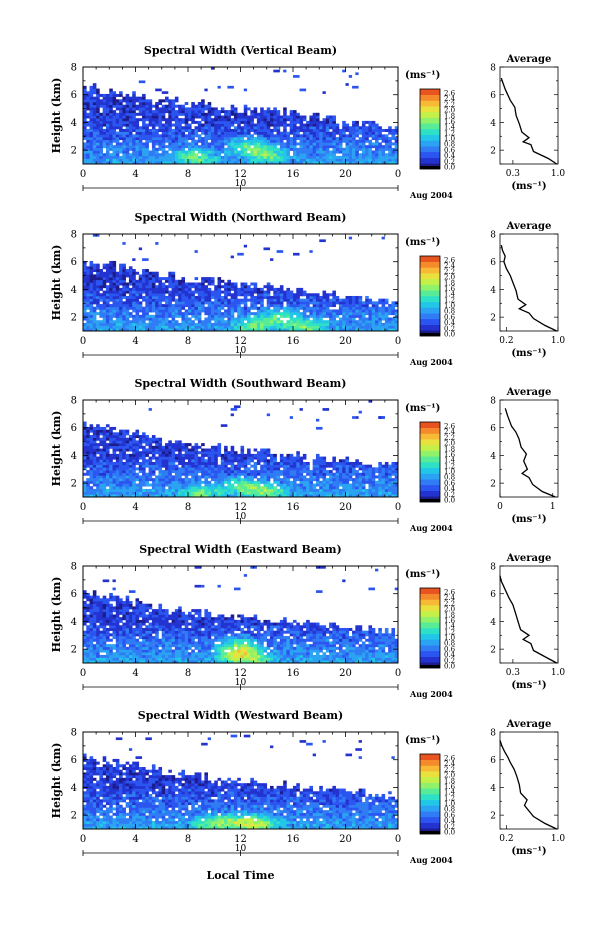 The height and width of the screenshot is (929, 616). What do you see at coordinates (241, 217) in the screenshot?
I see `panel-title: Spectral Width (Northward Beam)` at bounding box center [241, 217].